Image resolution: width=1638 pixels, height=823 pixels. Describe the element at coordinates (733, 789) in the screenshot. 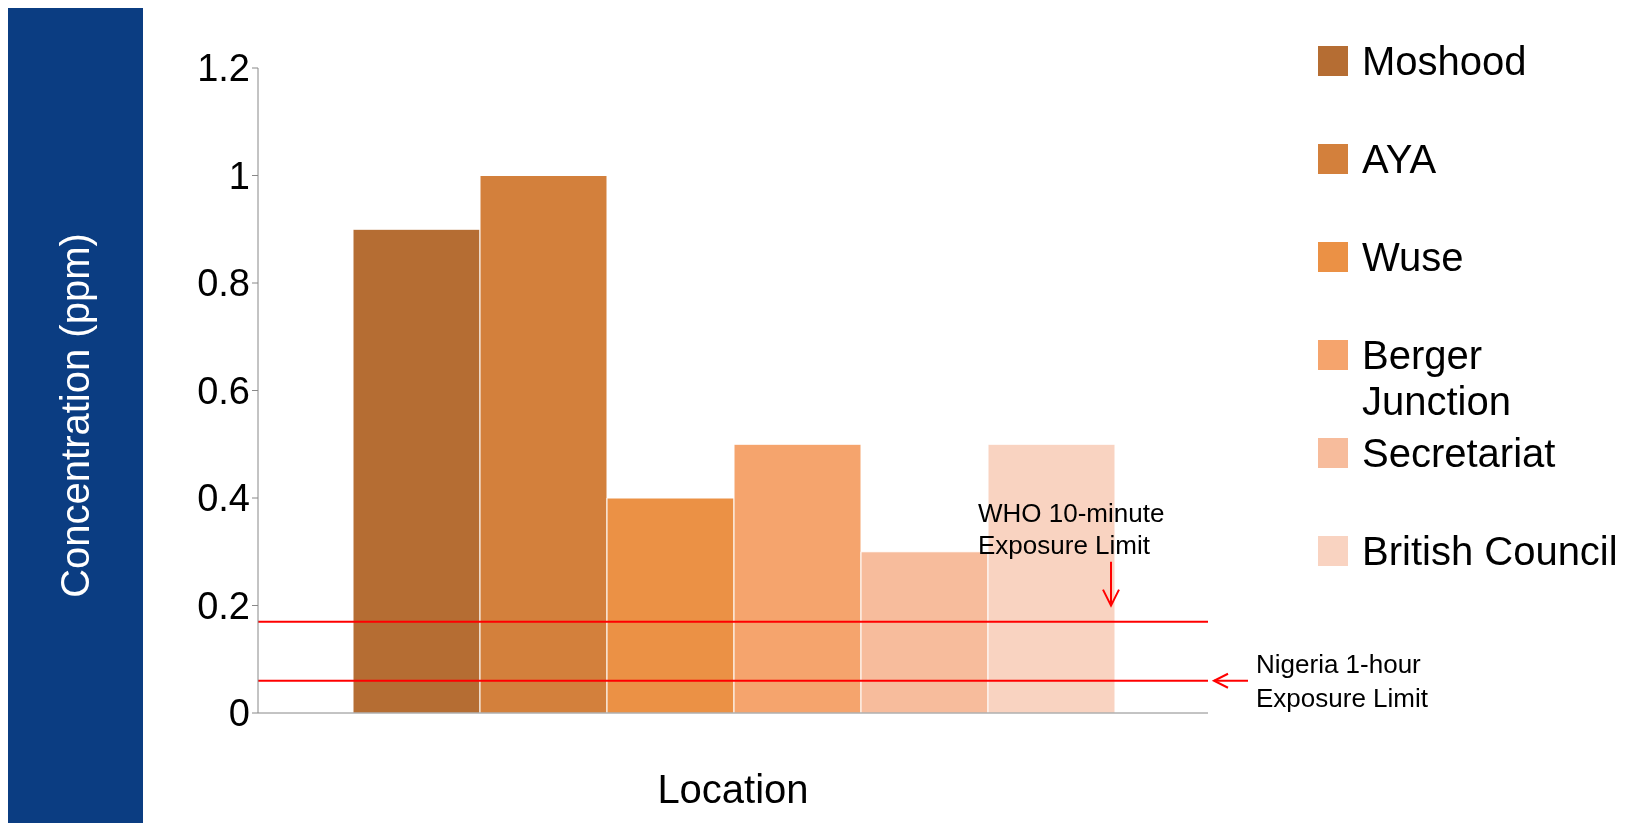

I see `x-axis-title: Location` at that location.